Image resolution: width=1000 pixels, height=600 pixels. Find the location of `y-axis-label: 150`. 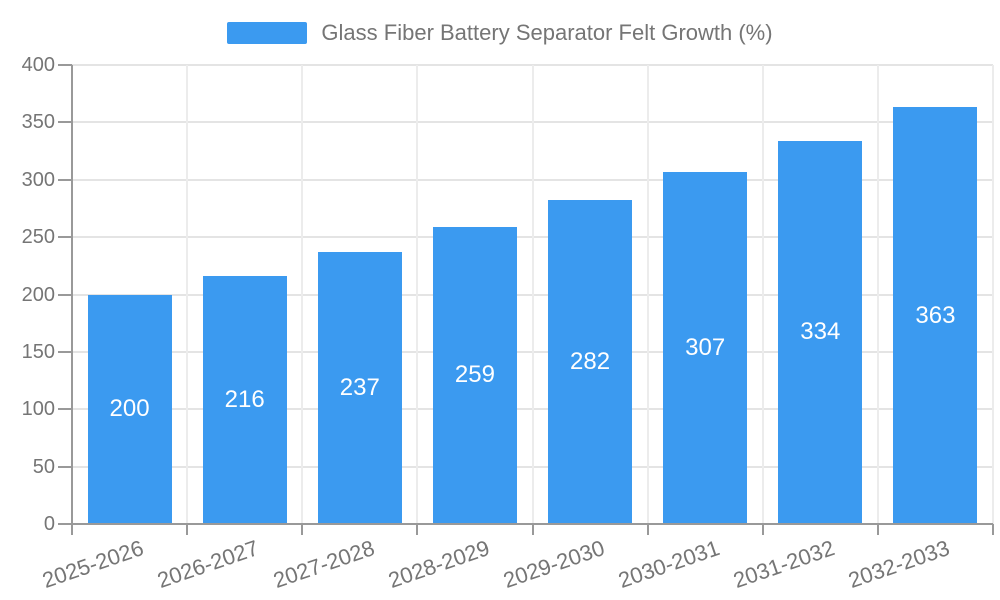

y-axis-label: 150 is located at coordinates (38, 351).